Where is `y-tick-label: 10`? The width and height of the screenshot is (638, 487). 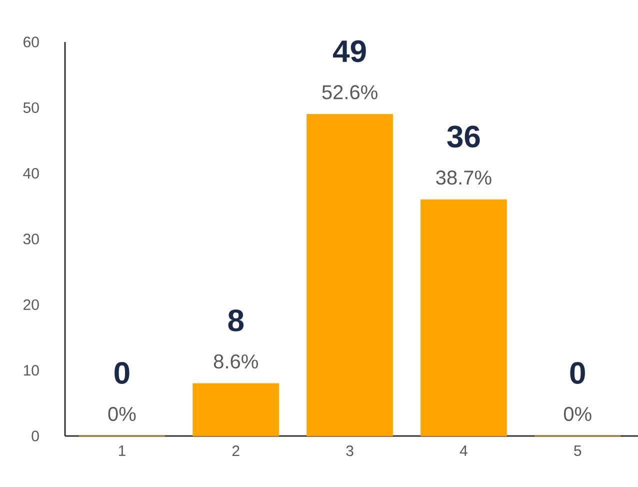 y-tick-label: 10 is located at coordinates (31, 370).